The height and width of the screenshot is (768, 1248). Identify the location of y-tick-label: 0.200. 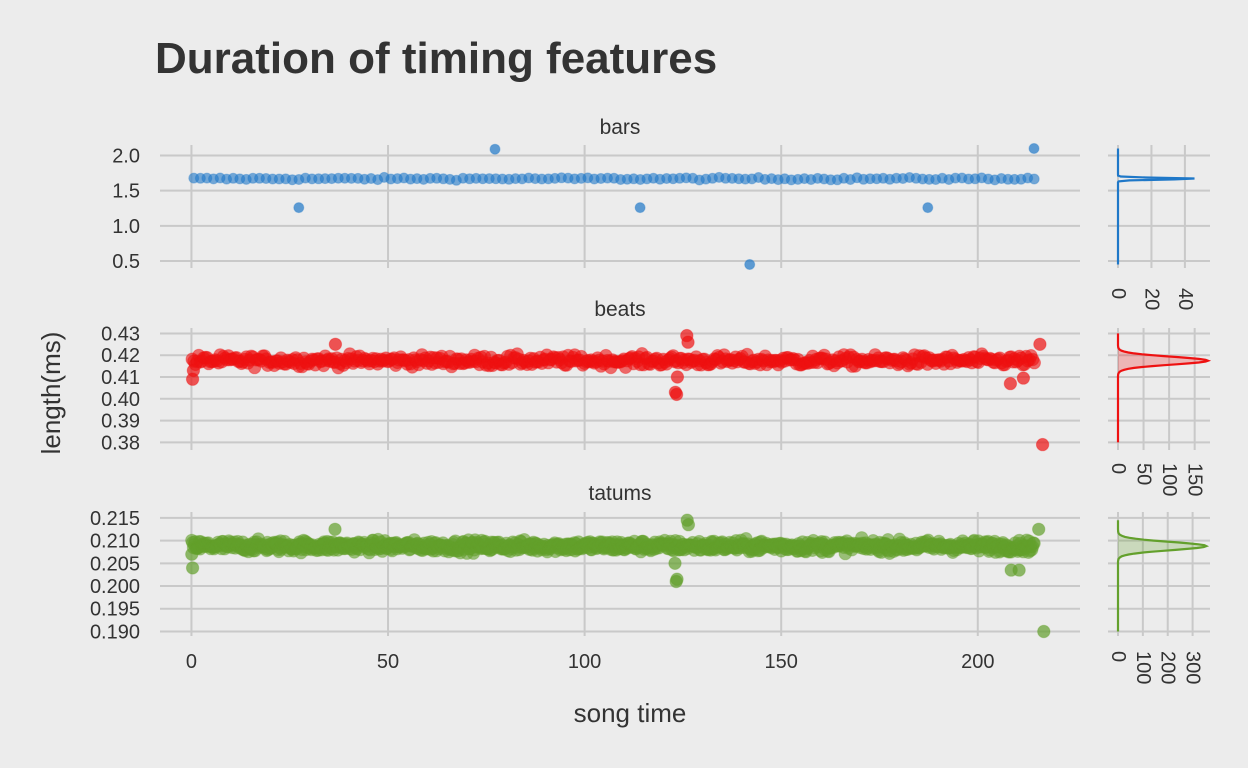
(115, 587).